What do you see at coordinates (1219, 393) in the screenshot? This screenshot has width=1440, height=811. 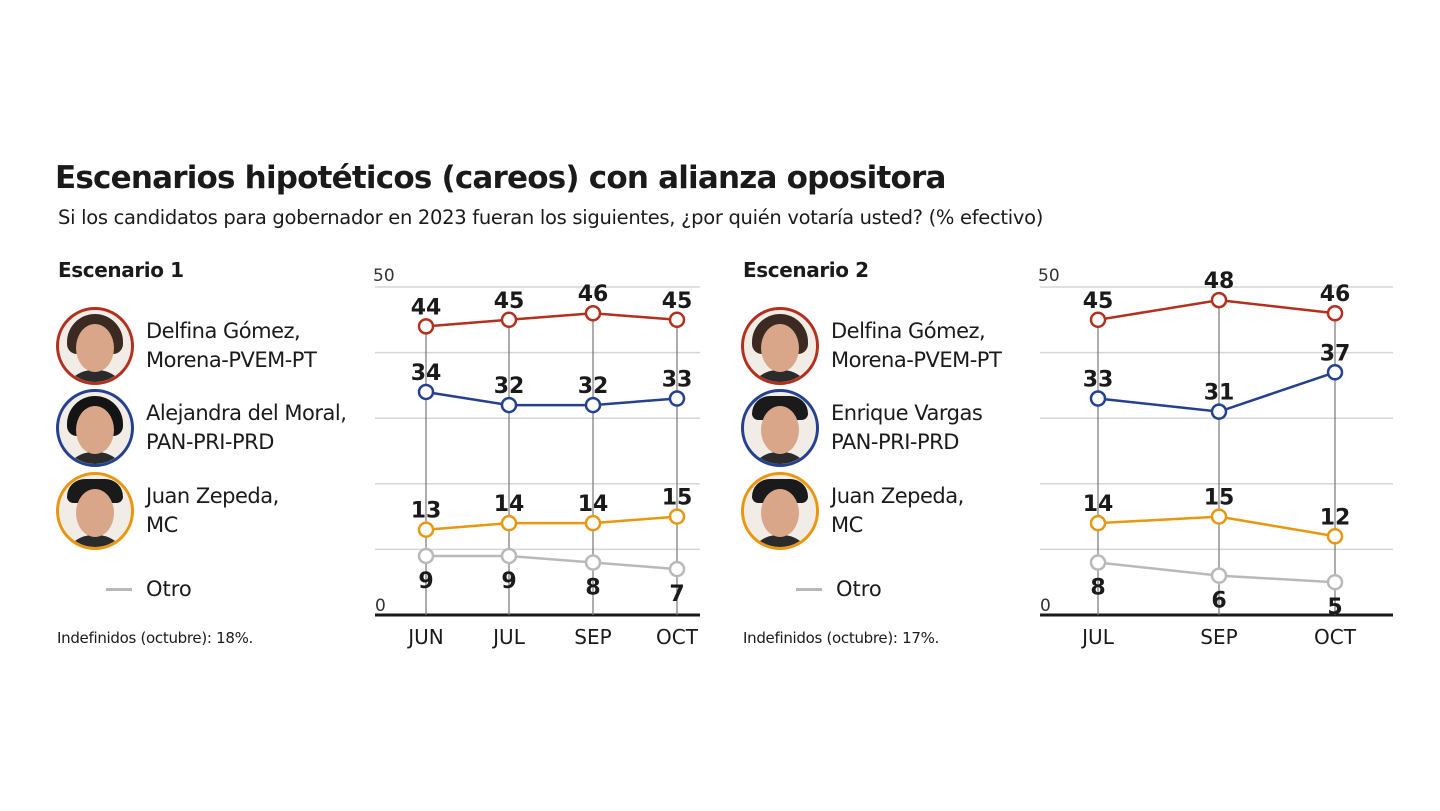 I see `data-label: 31` at bounding box center [1219, 393].